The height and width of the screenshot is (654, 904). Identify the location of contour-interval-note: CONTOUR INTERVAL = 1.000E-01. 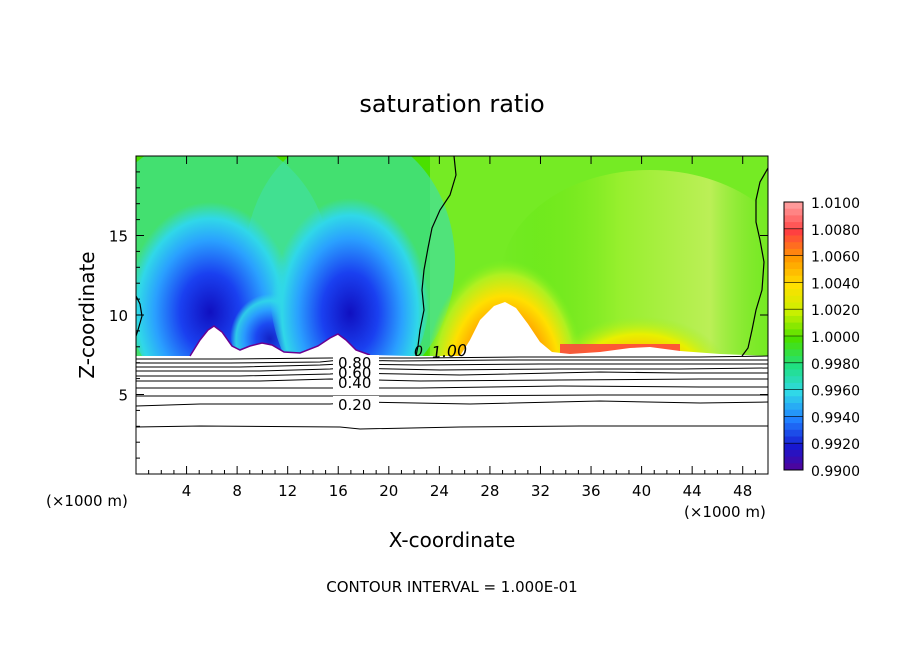
(451, 587).